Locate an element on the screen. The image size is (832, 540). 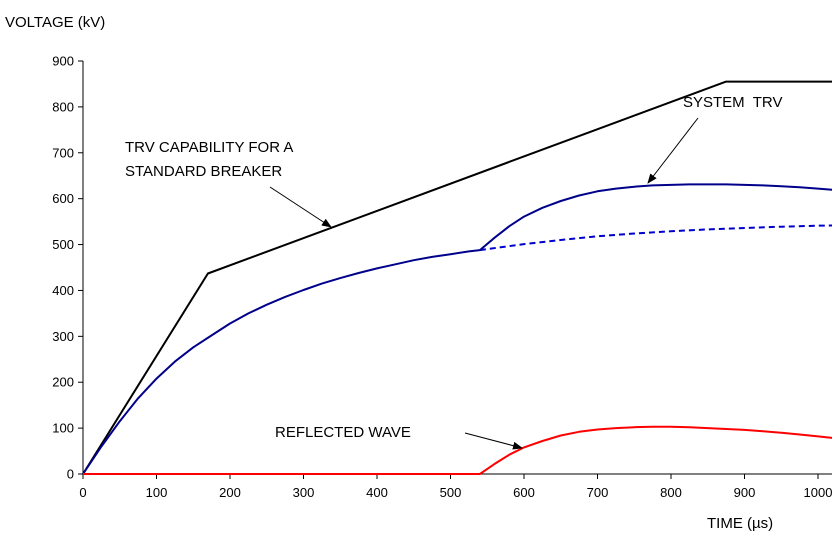
y-tick-label: 100 is located at coordinates (63, 428).